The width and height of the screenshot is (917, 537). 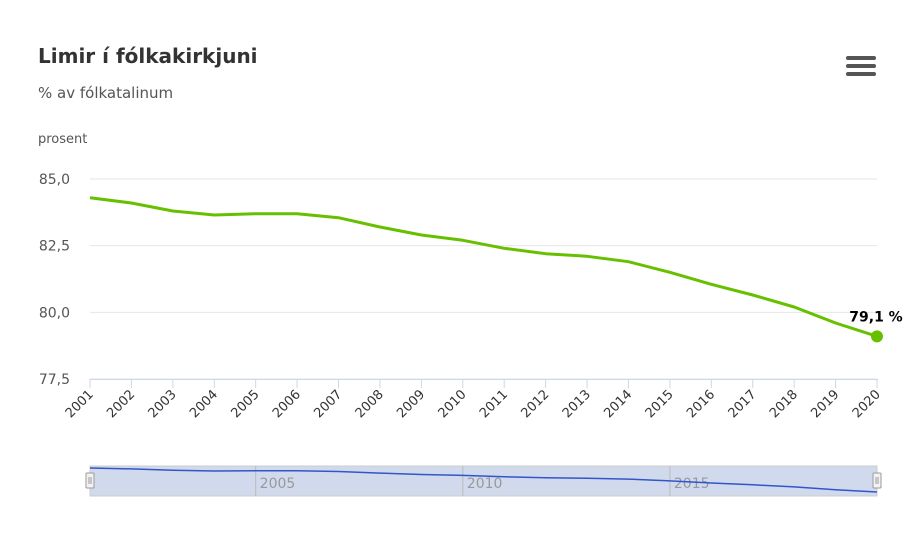 I want to click on hamburger-menu-icon, so click(x=861, y=69).